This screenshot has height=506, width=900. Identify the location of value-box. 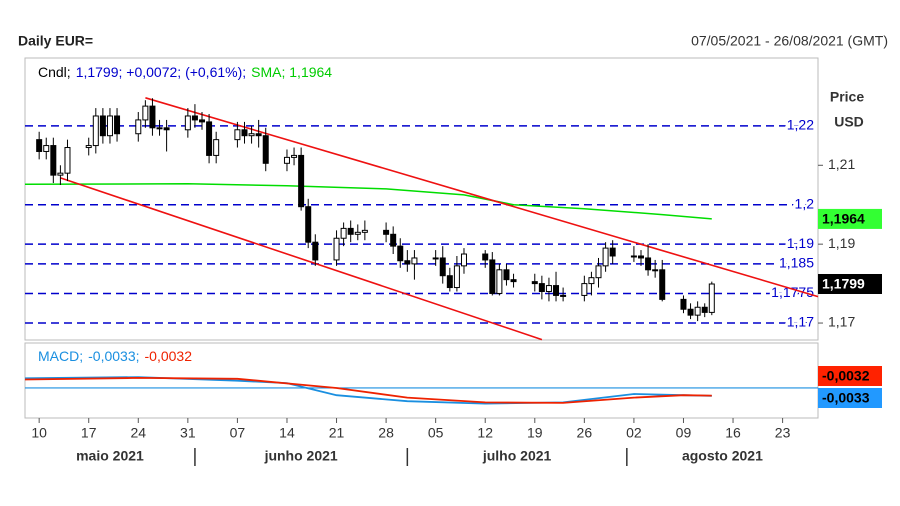
(850, 283).